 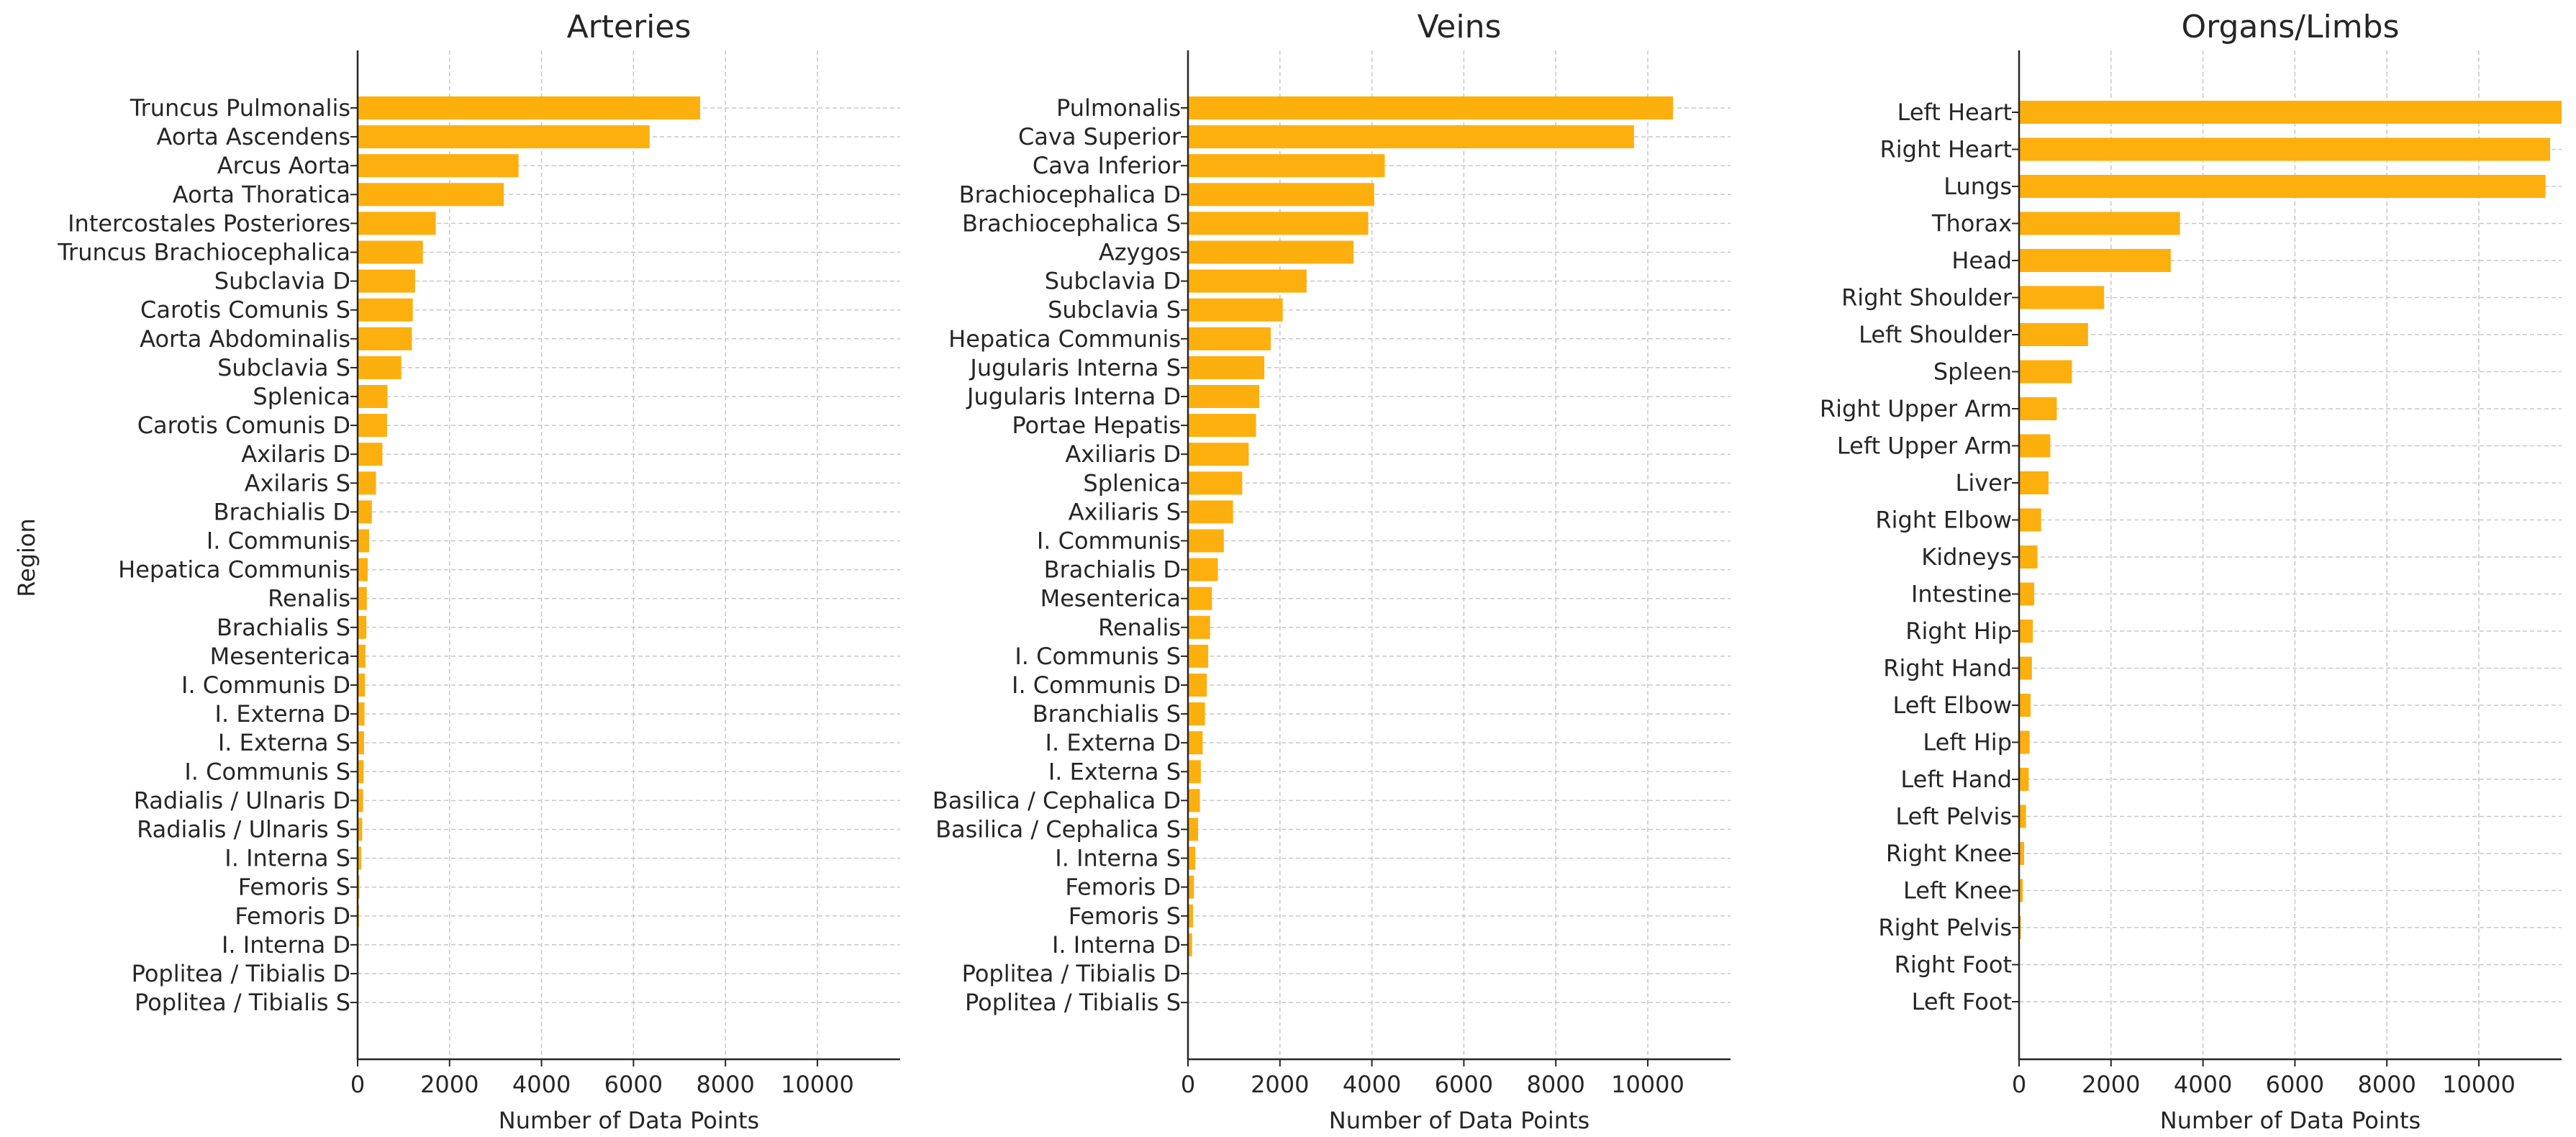 I want to click on category-label: Branchialis S, so click(x=1107, y=714).